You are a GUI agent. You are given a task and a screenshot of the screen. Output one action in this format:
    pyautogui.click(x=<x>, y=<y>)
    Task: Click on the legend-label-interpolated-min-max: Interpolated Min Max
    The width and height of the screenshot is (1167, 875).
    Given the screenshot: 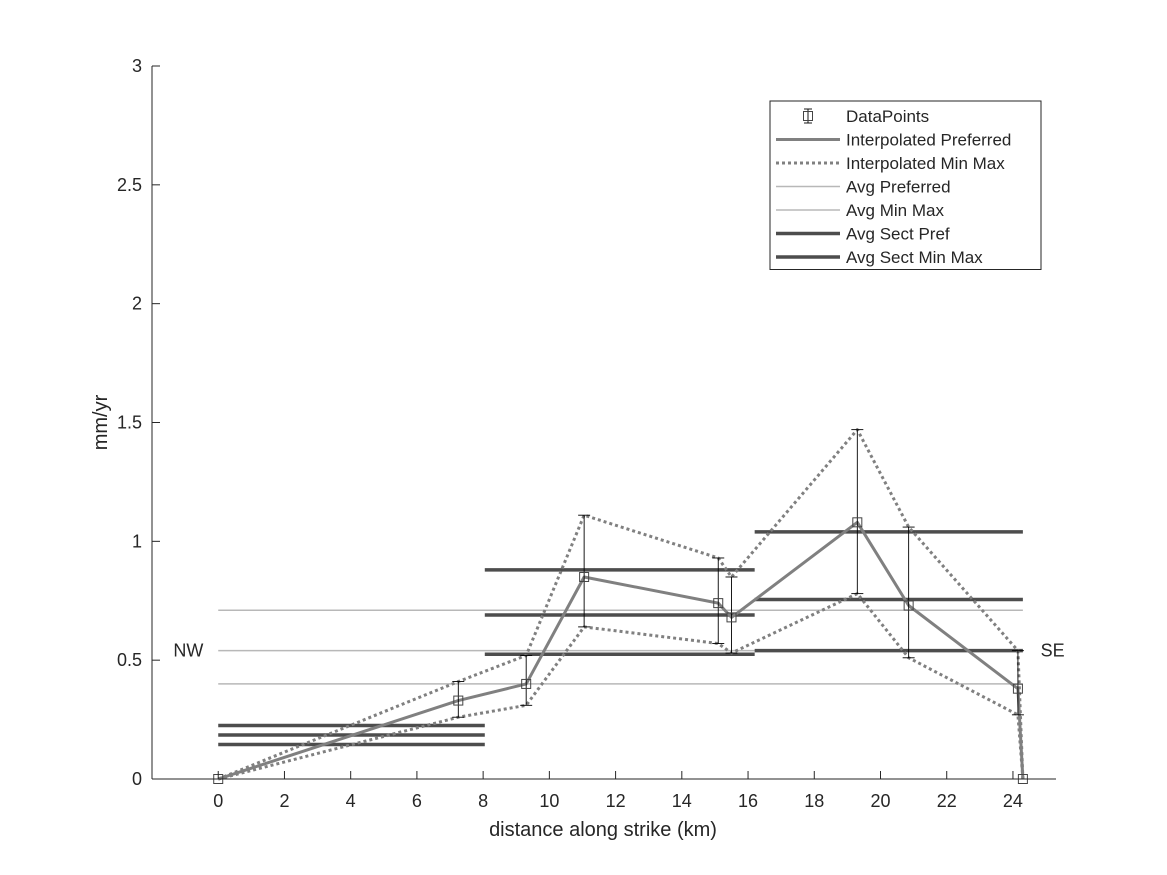 What is the action you would take?
    pyautogui.click(x=925, y=163)
    